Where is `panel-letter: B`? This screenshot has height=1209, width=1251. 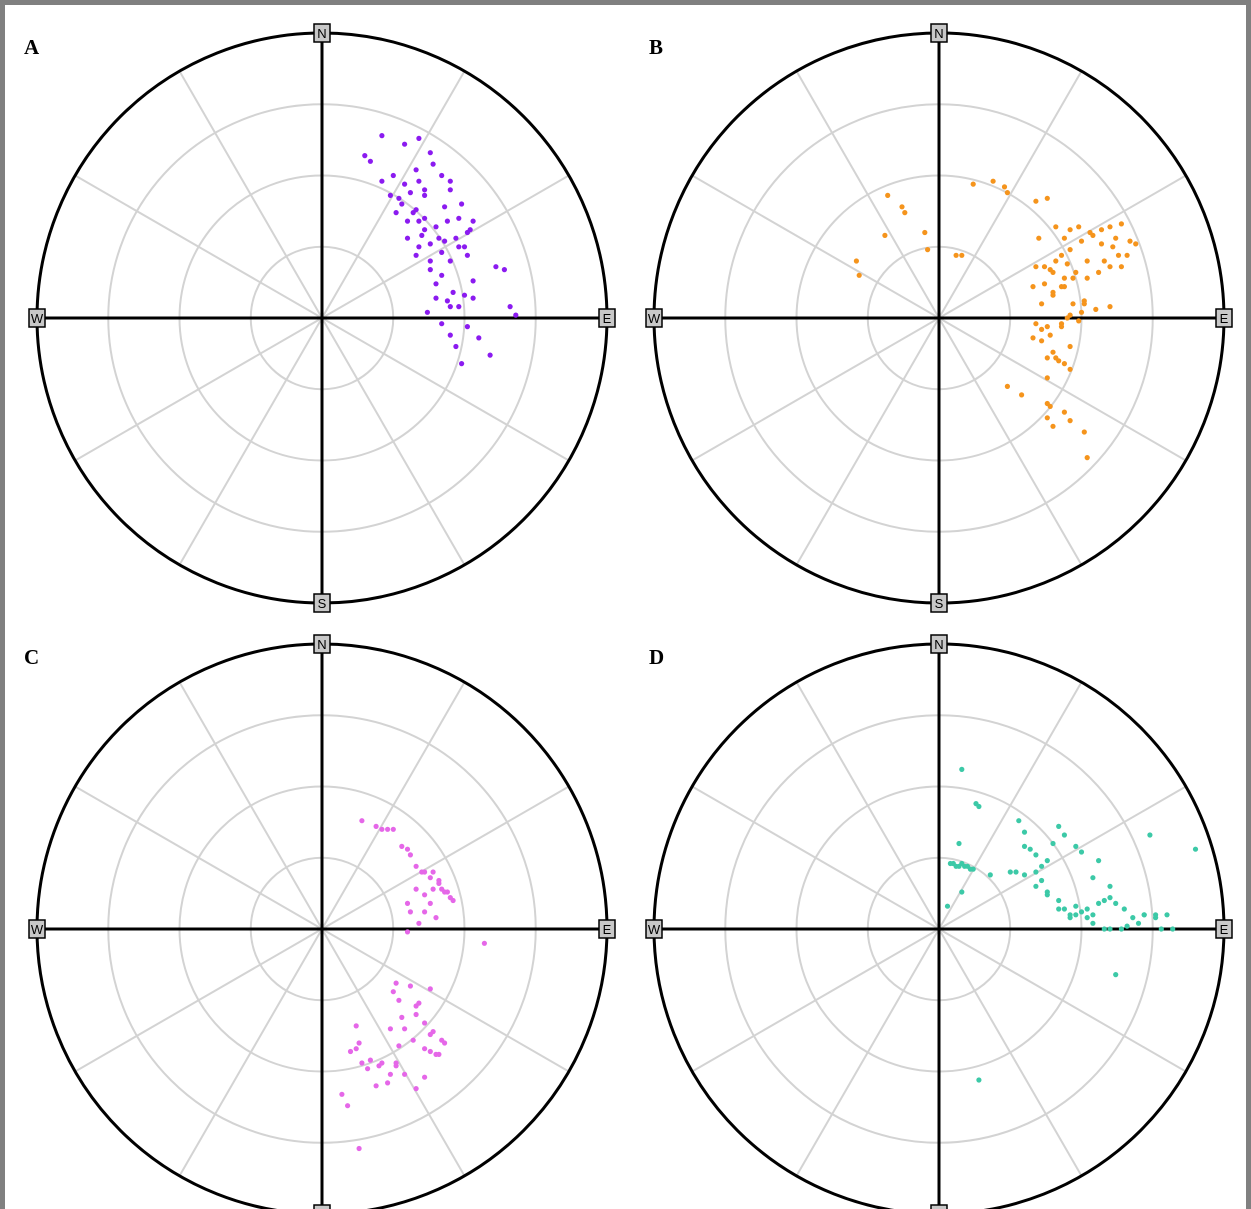 panel-letter: B is located at coordinates (656, 47).